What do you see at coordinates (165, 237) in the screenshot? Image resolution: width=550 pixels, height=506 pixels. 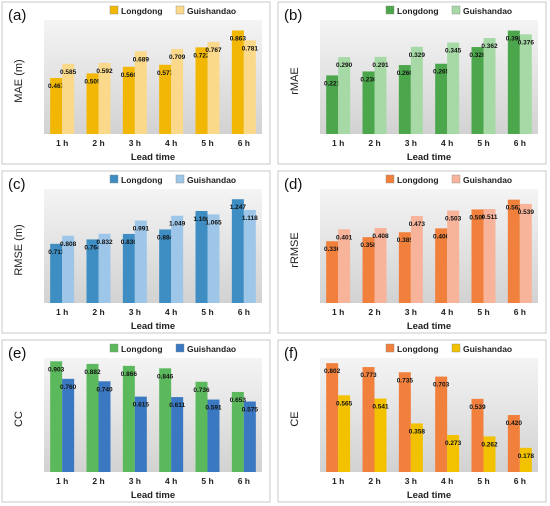 I see `data-label: 0.884` at bounding box center [165, 237].